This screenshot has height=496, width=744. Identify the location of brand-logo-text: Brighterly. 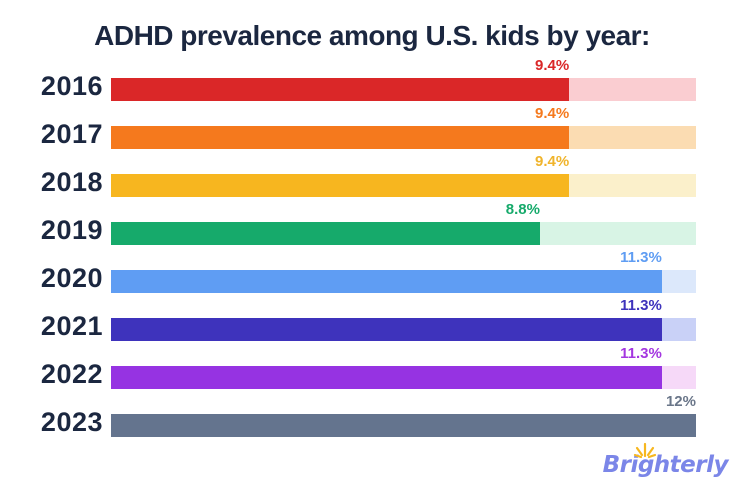
(665, 465).